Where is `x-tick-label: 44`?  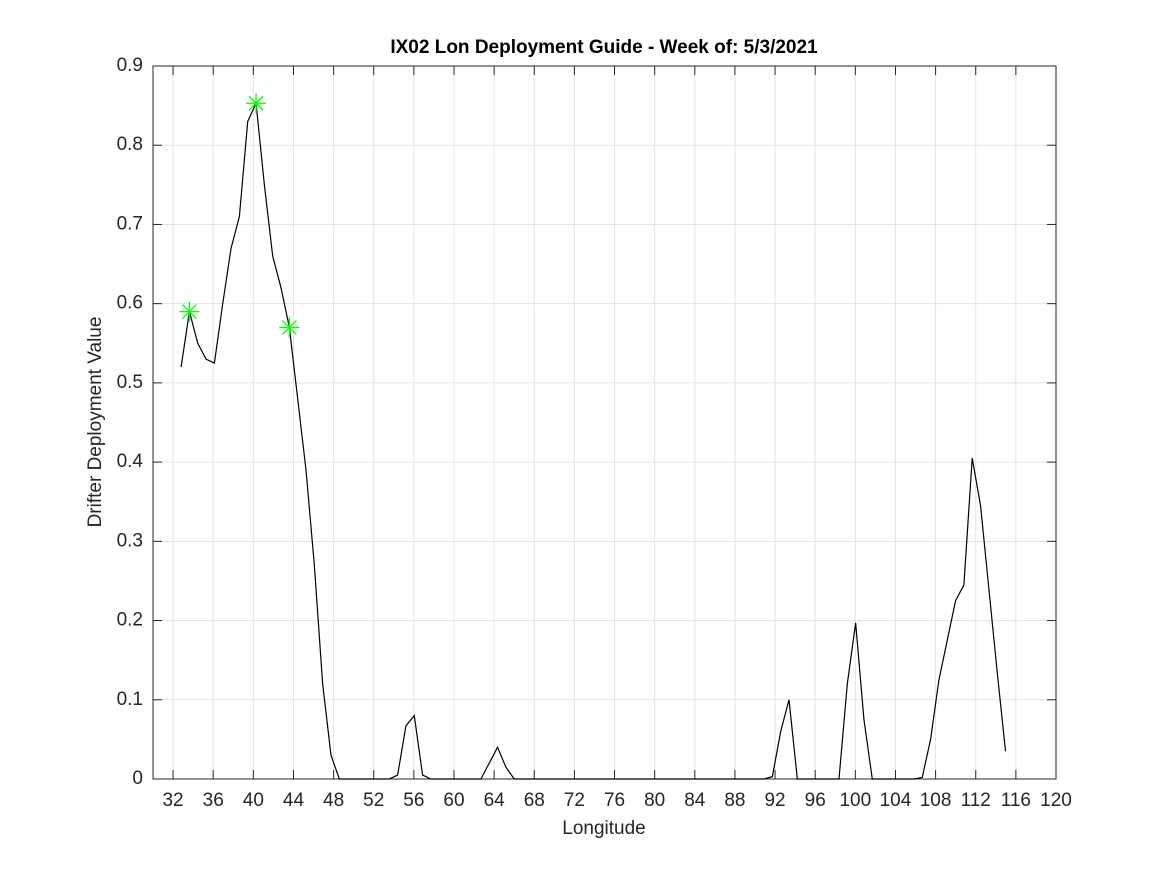
x-tick-label: 44 is located at coordinates (294, 800).